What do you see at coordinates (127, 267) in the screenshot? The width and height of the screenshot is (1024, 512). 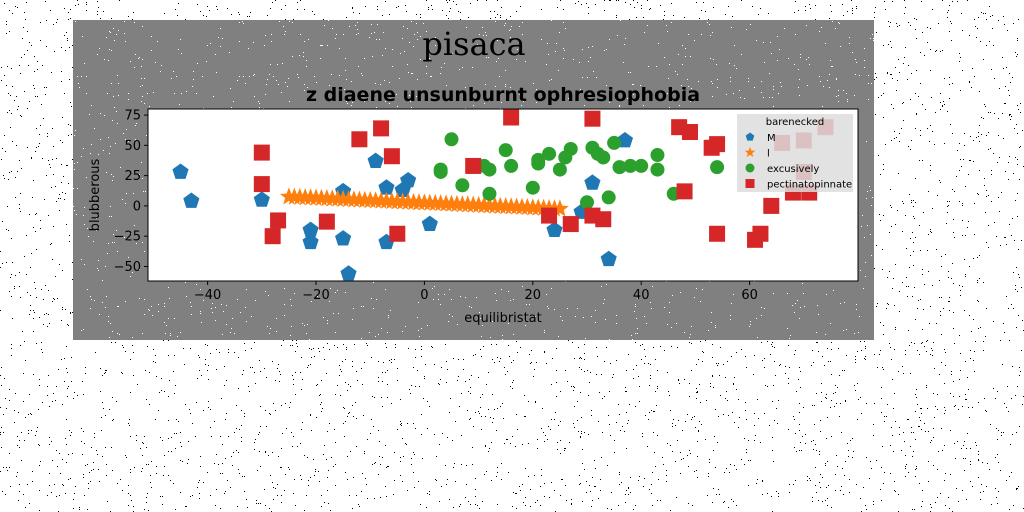 I see `y-tick-label: −50` at bounding box center [127, 267].